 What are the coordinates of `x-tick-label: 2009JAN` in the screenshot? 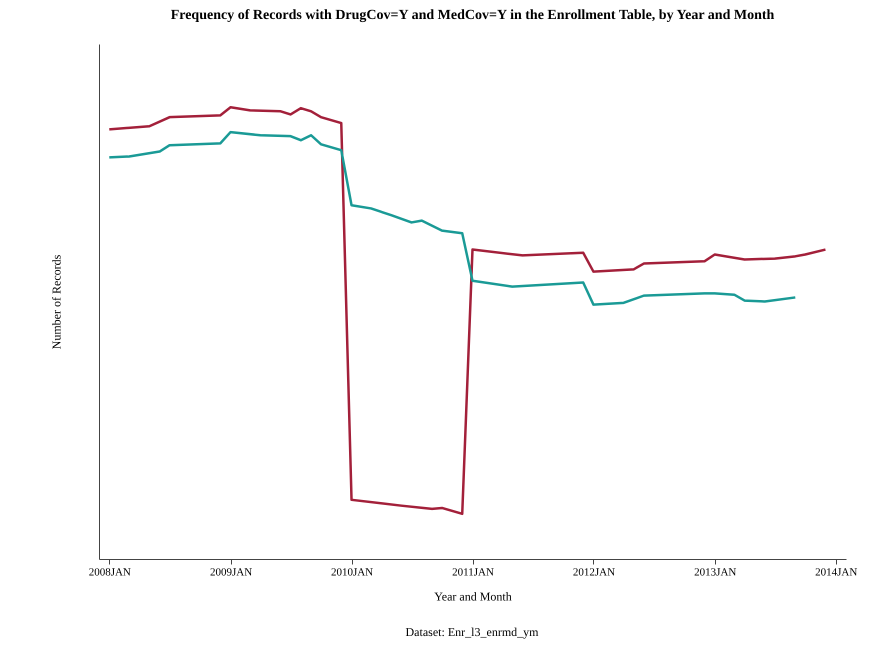 It's located at (231, 572).